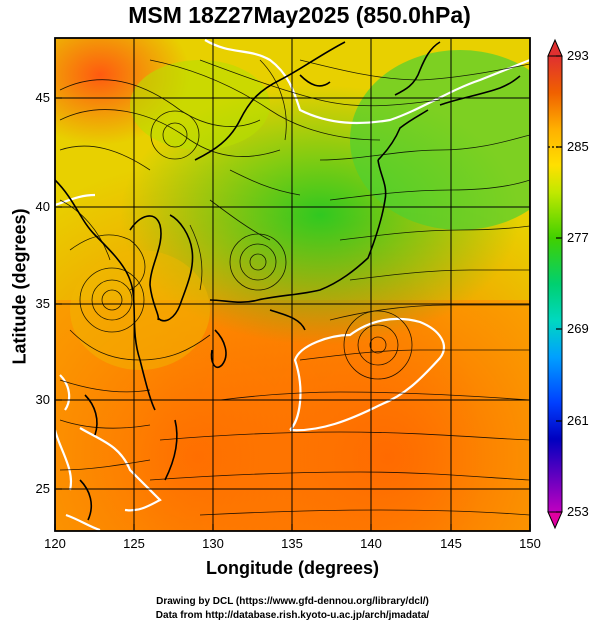 This screenshot has height=625, width=599. What do you see at coordinates (578, 237) in the screenshot?
I see `colorbar-label: 277` at bounding box center [578, 237].